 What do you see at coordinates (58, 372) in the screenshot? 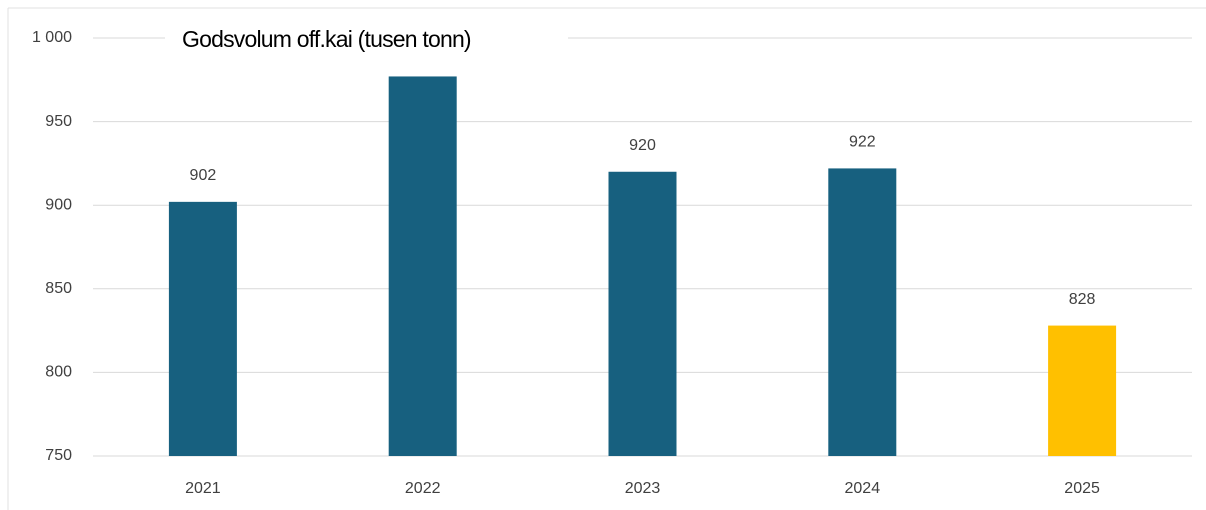
I see `y-tick-label: 800` at bounding box center [58, 372].